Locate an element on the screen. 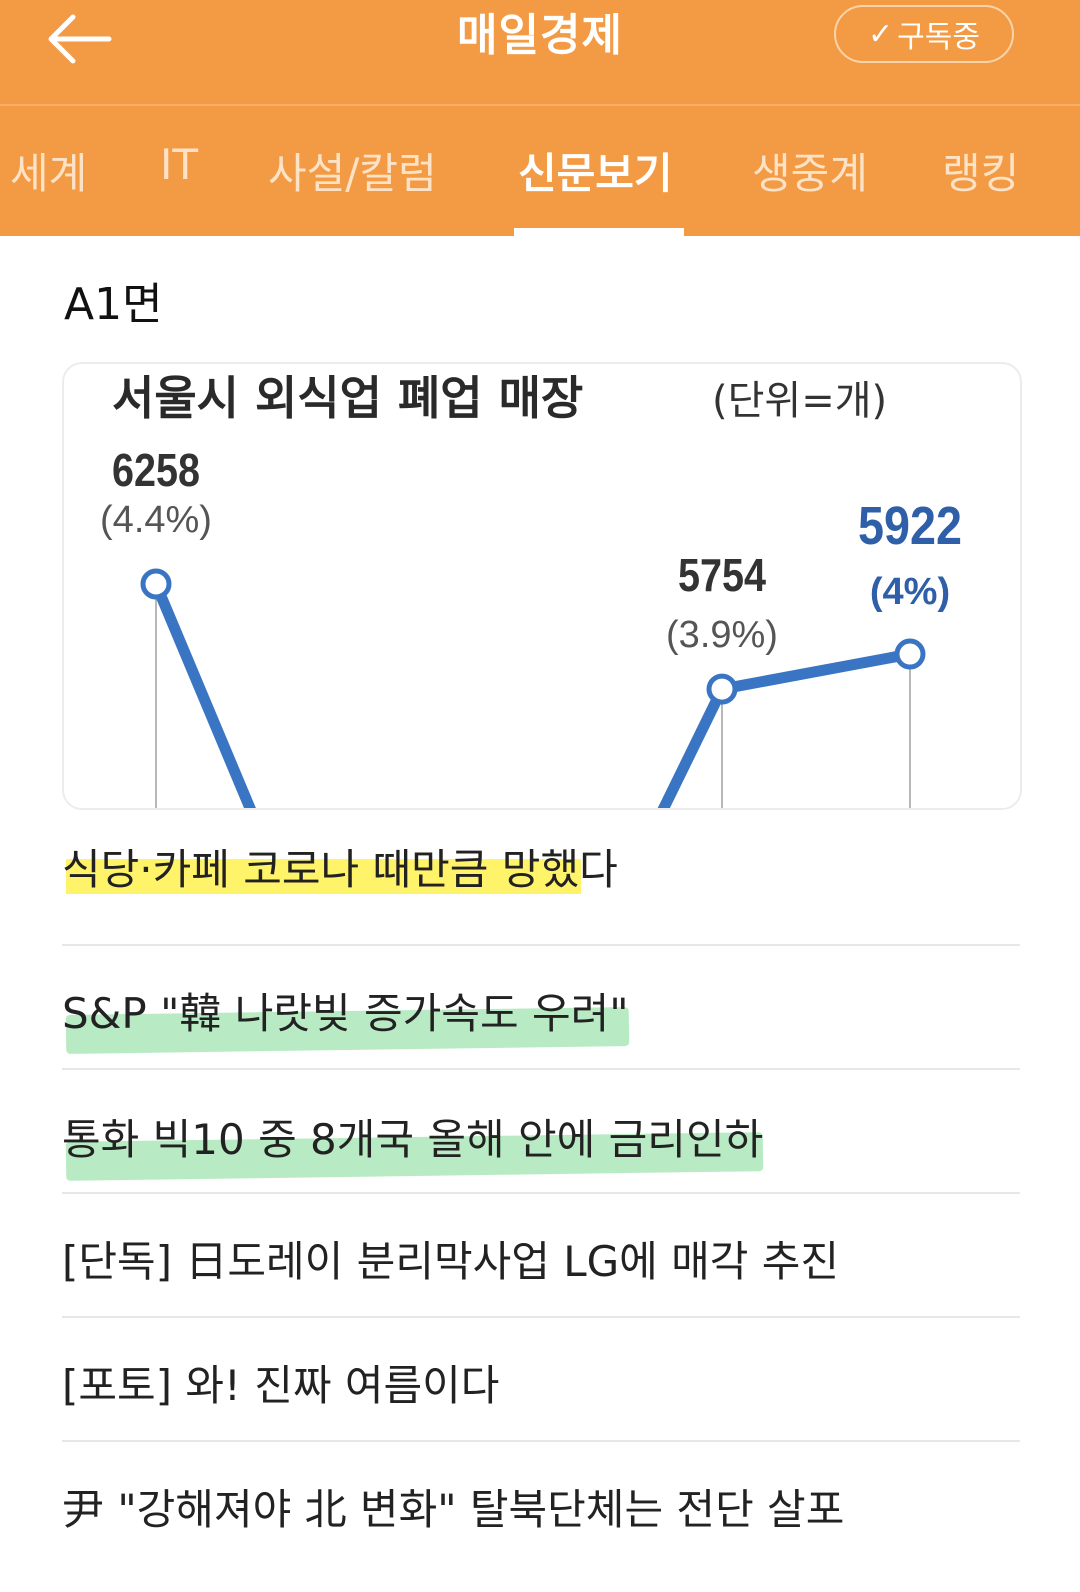 This screenshot has width=1080, height=1592. series-line is located at coordinates (533, 693).